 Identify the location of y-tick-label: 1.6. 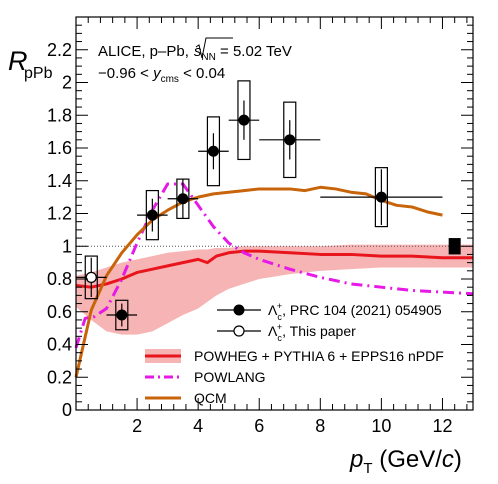
(59, 148).